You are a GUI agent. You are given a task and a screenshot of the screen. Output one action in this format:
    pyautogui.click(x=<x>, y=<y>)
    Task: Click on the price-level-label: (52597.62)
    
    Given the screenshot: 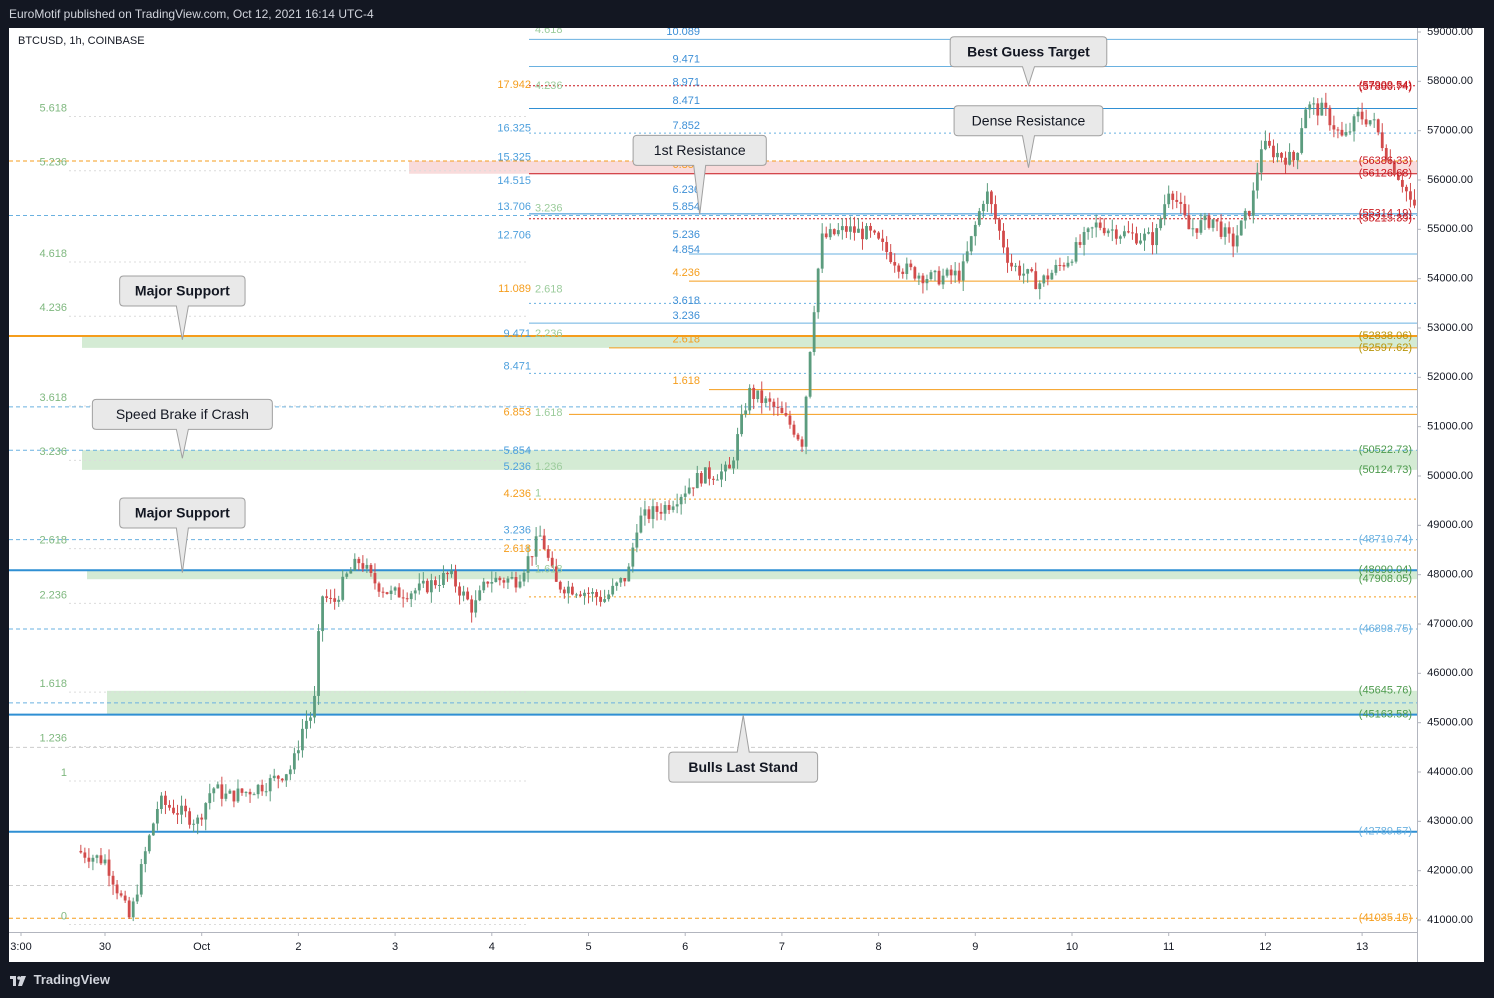 What is the action you would take?
    pyautogui.click(x=1385, y=348)
    